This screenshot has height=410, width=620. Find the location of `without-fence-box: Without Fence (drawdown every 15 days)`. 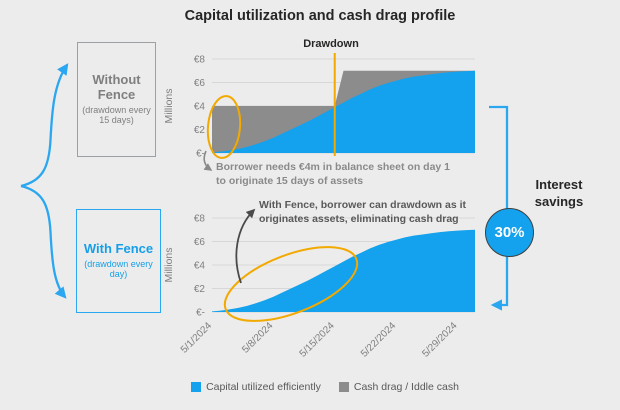

without-fence-box: Without Fence (drawdown every 15 days) is located at coordinates (116, 99).